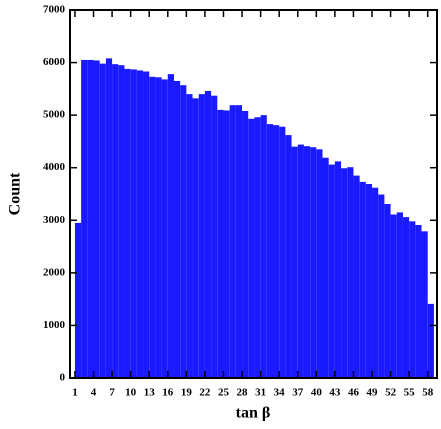 Image resolution: width=441 pixels, height=429 pixels. What do you see at coordinates (15, 193) in the screenshot?
I see `y-axis-title: Count` at bounding box center [15, 193].